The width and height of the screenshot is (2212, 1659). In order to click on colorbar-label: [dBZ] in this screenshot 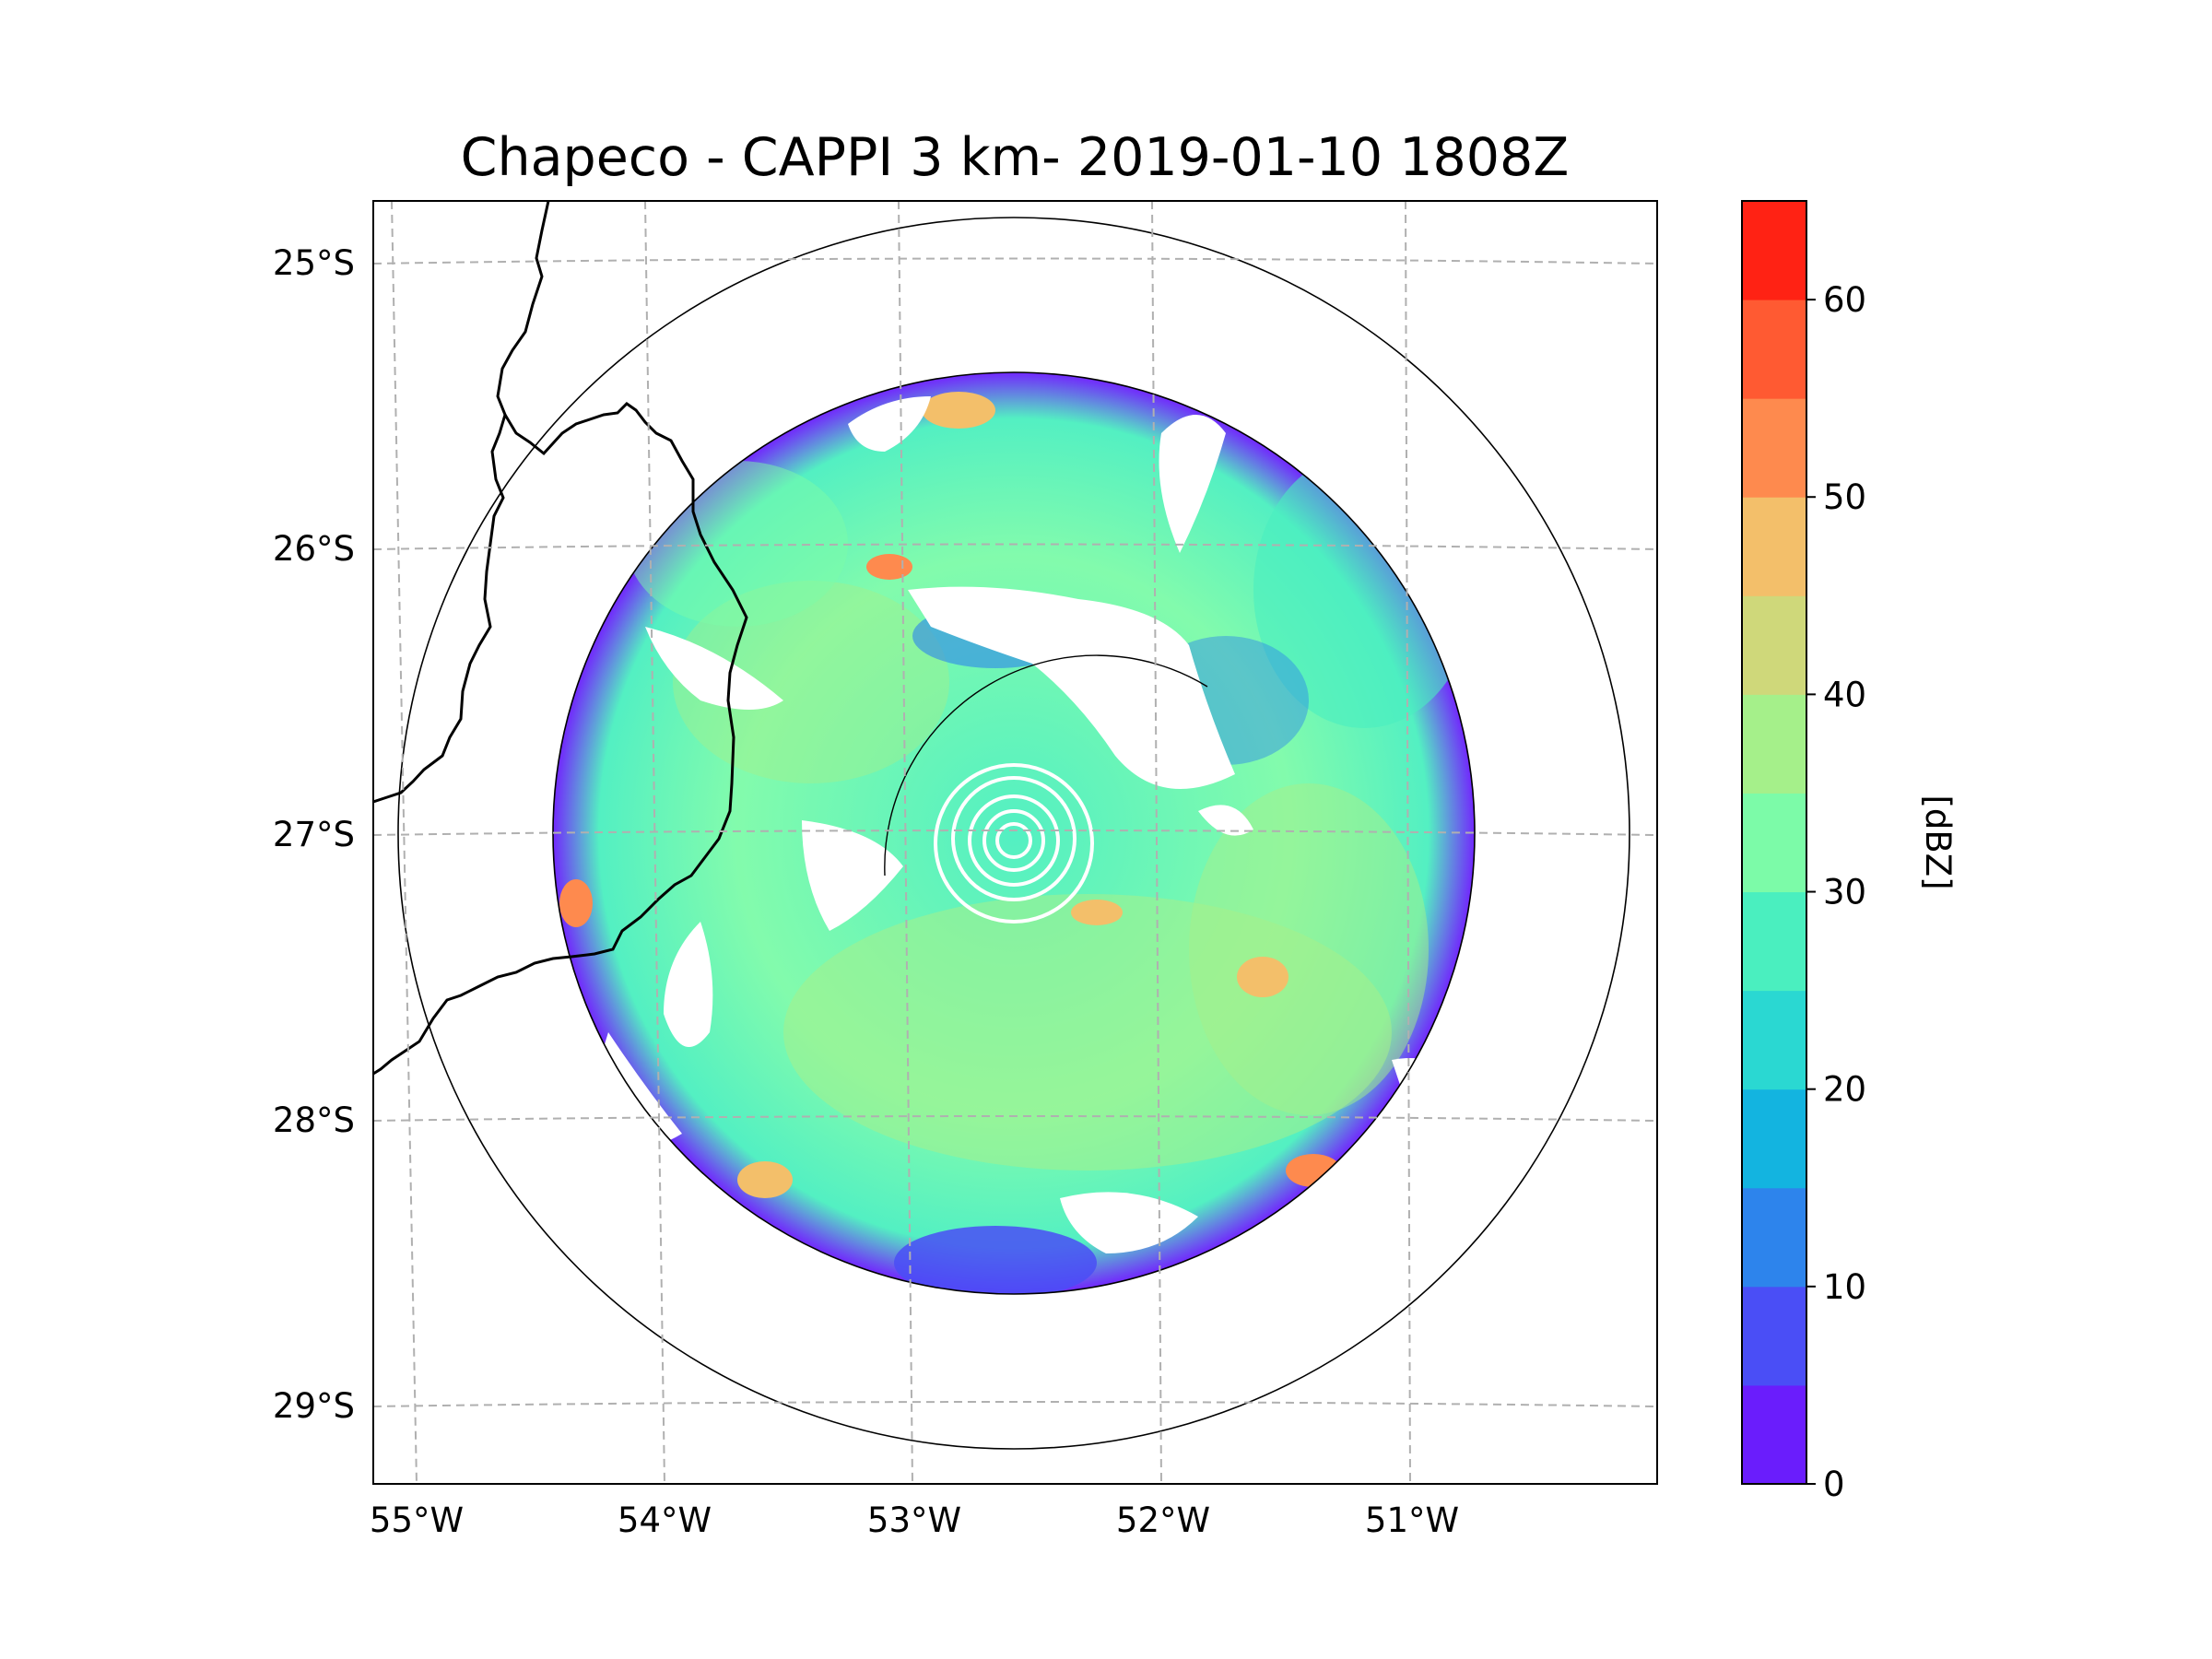, I will do `click(1938, 841)`.